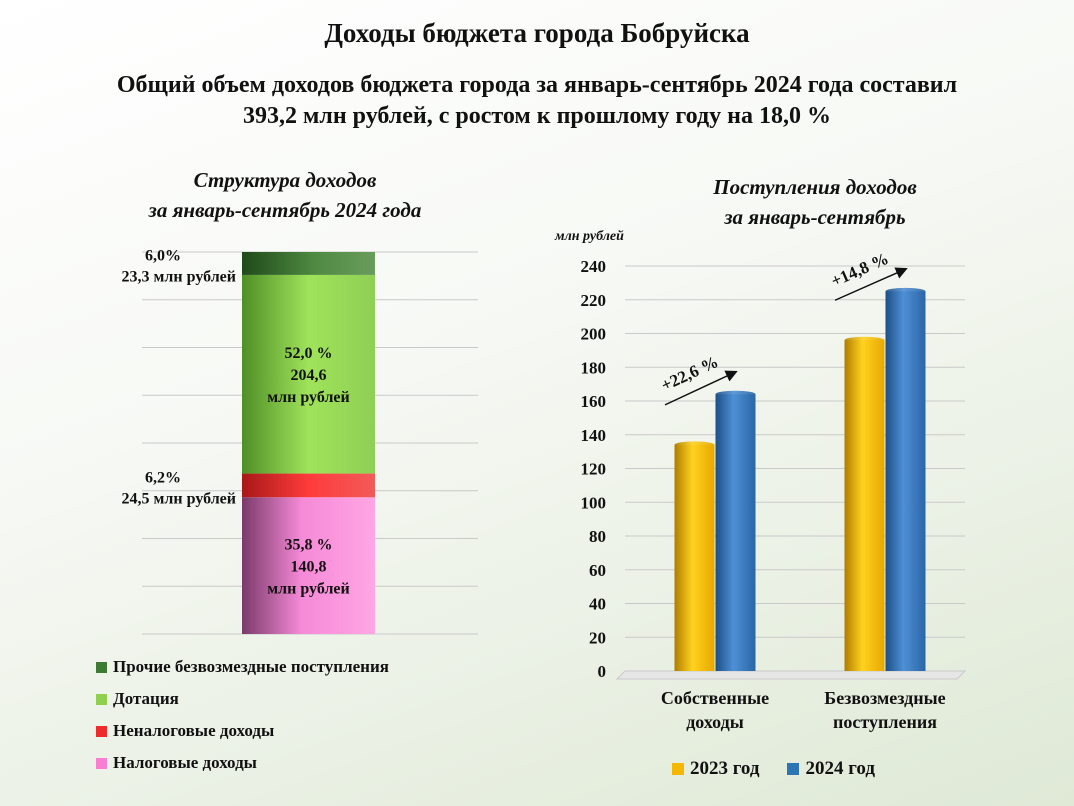 The height and width of the screenshot is (806, 1074). Describe the element at coordinates (285, 210) in the screenshot. I see `structure-title-line-2: за январь-сентябрь 2024 года` at that location.